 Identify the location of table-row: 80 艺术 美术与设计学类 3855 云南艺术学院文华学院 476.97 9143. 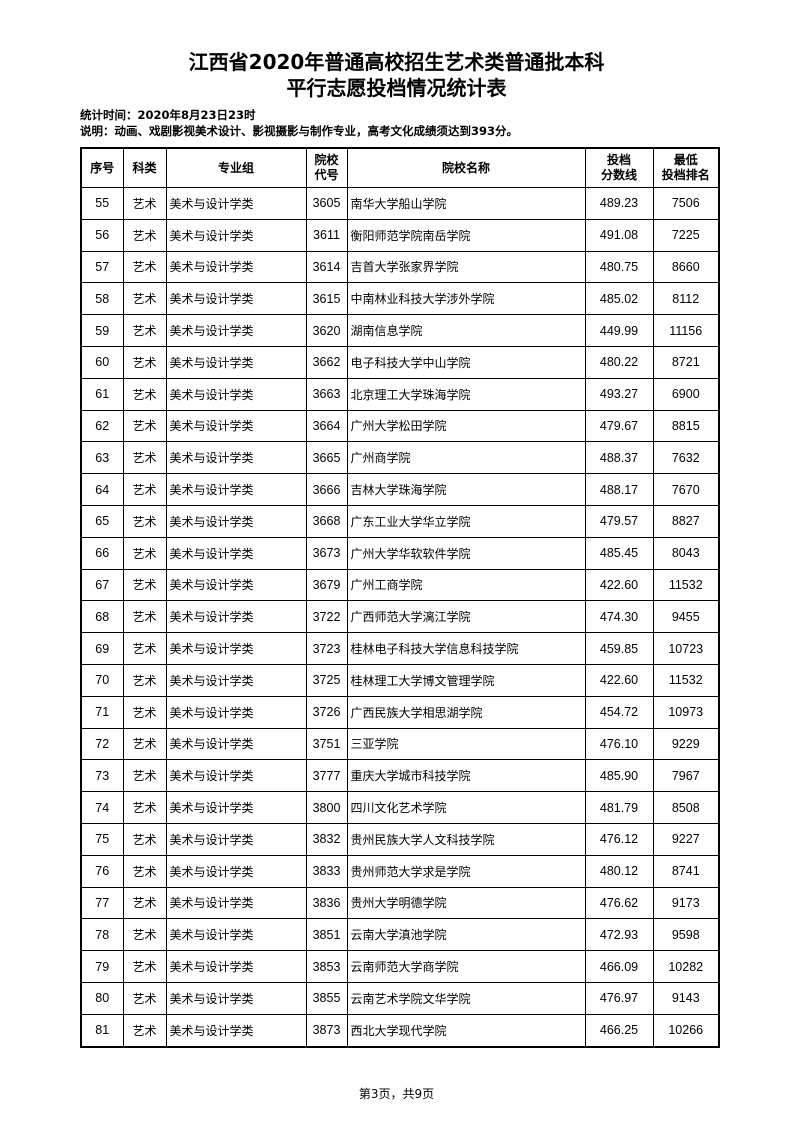
(400, 998).